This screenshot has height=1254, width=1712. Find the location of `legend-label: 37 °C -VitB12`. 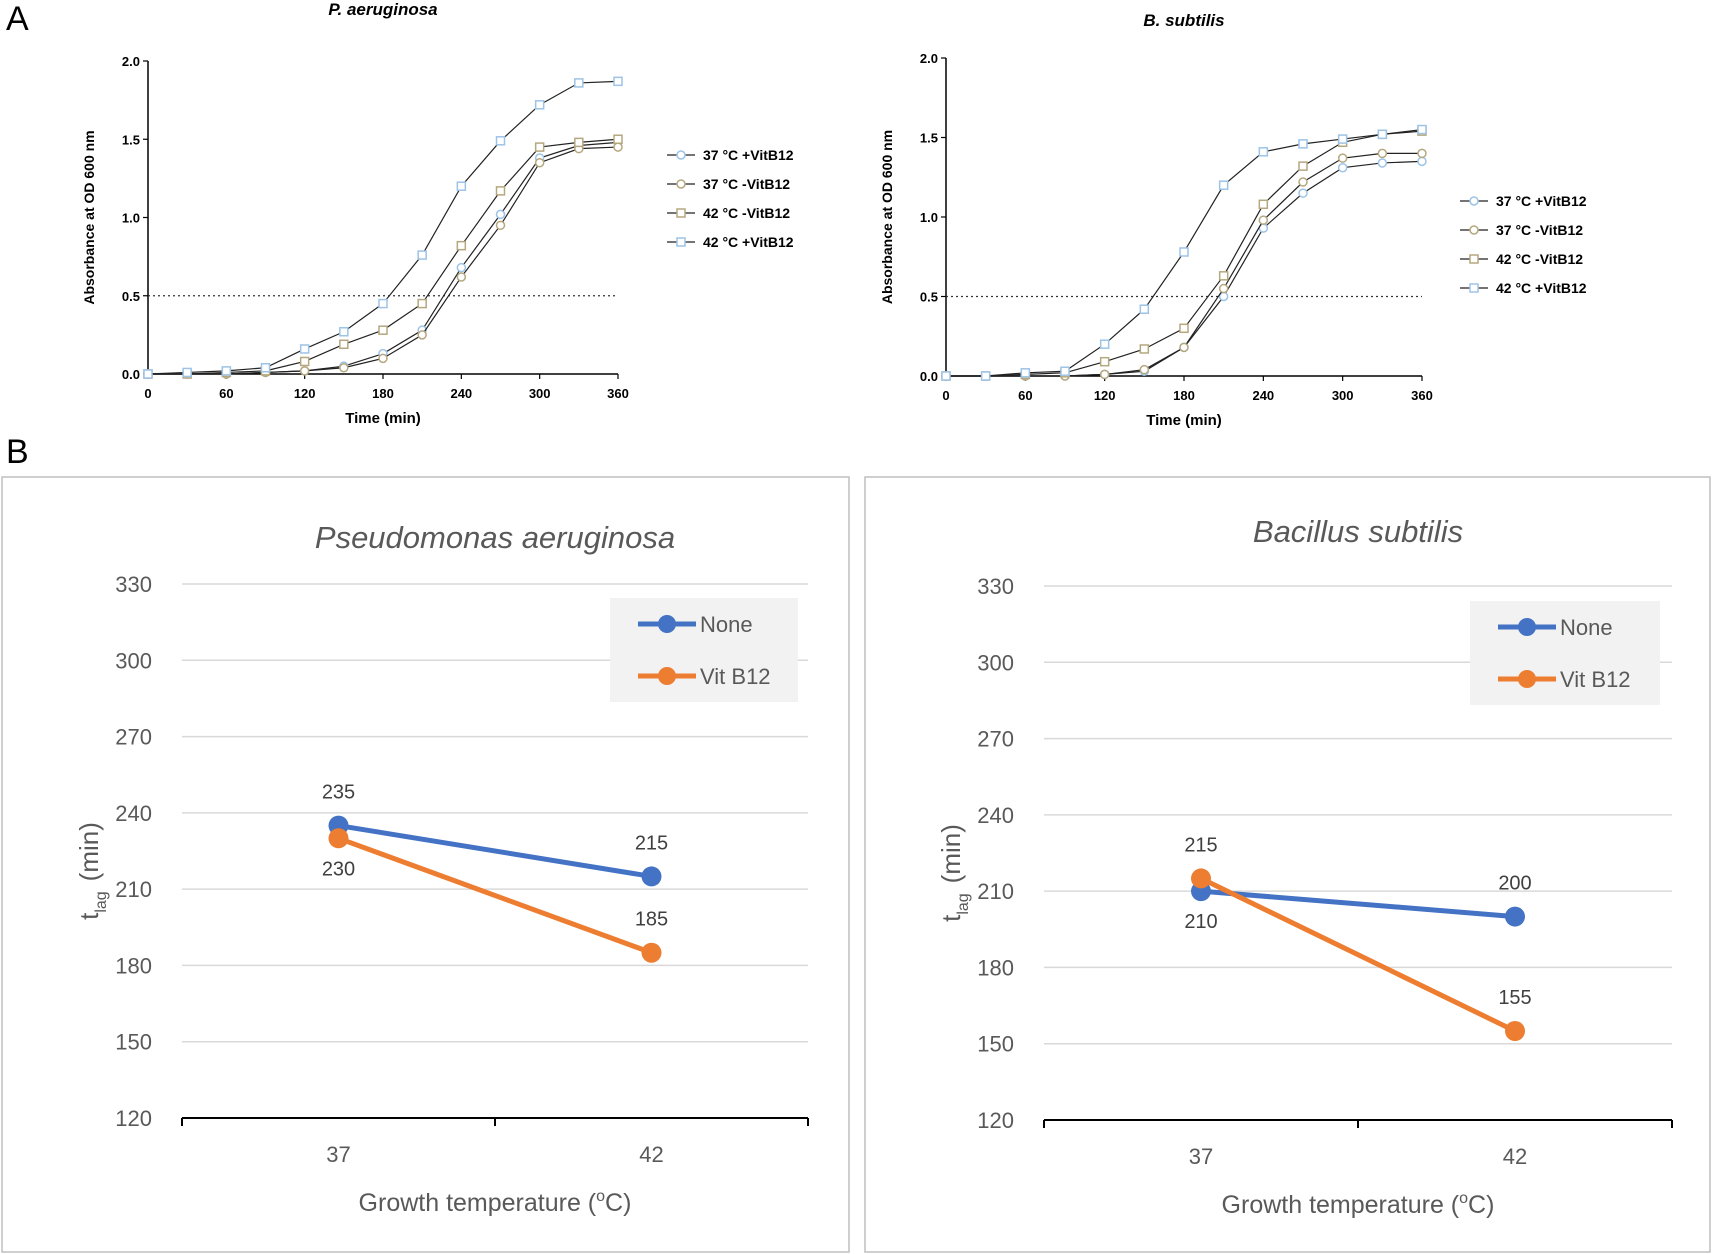

legend-label: 37 °C -VitB12 is located at coordinates (1539, 230).